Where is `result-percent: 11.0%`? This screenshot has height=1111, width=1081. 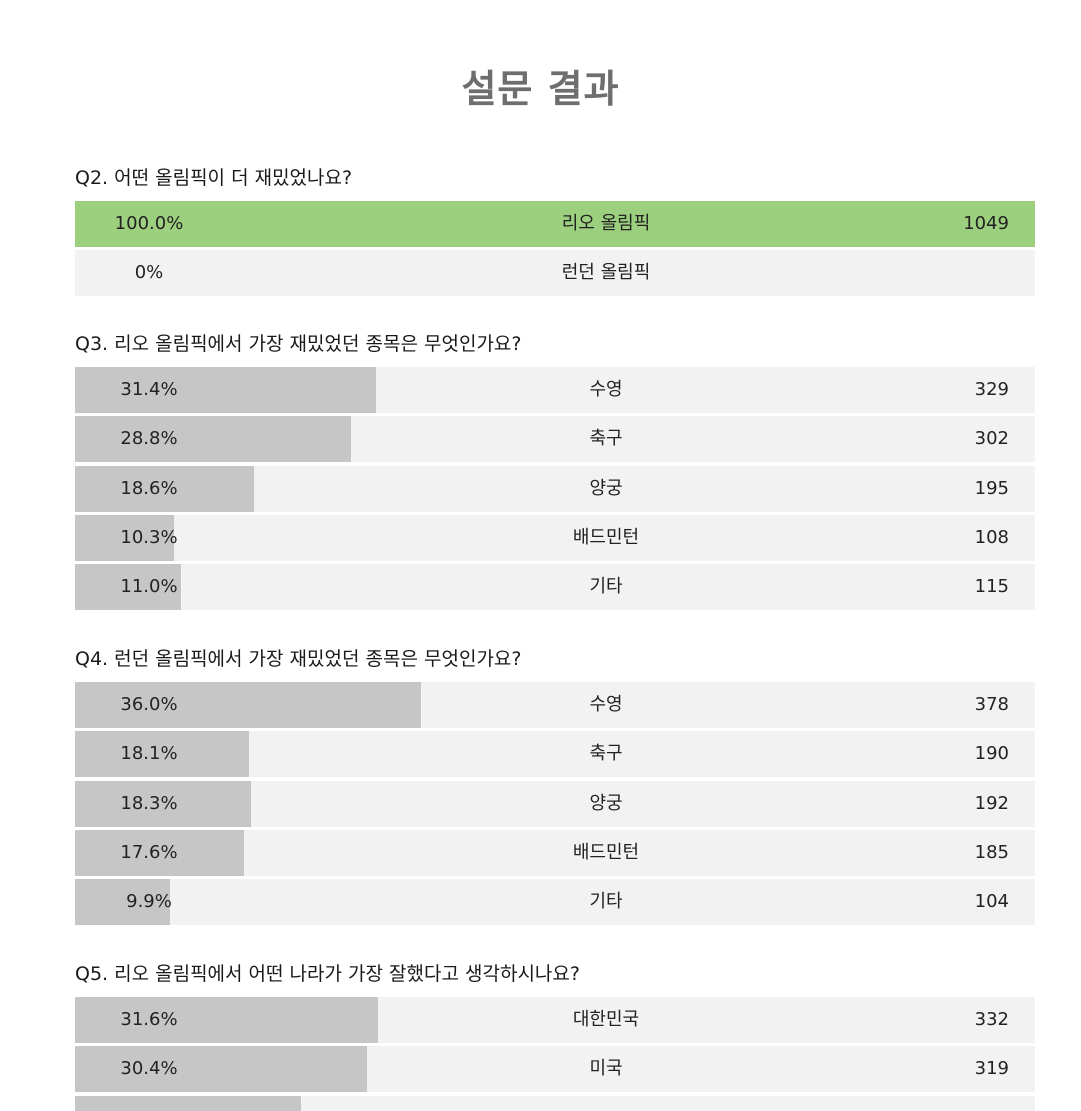 result-percent: 11.0% is located at coordinates (149, 587).